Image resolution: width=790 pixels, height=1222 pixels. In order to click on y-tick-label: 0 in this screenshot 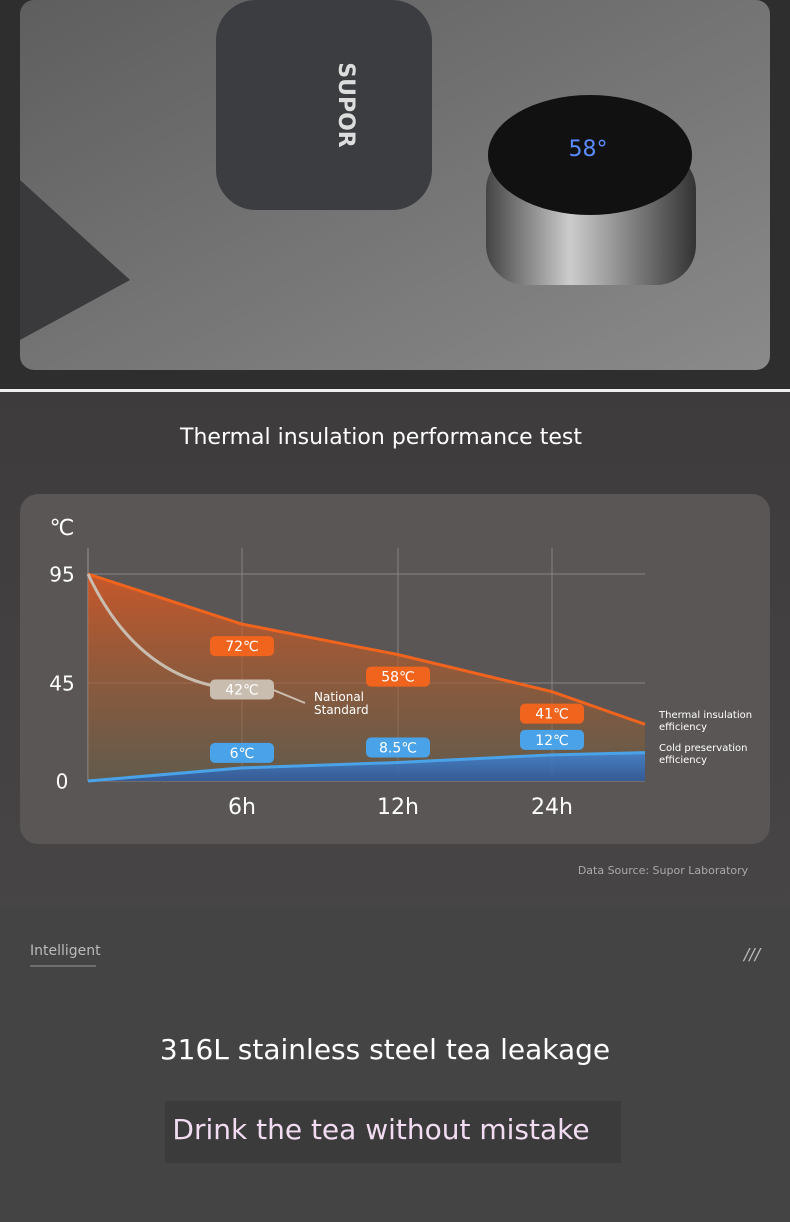, I will do `click(62, 782)`.